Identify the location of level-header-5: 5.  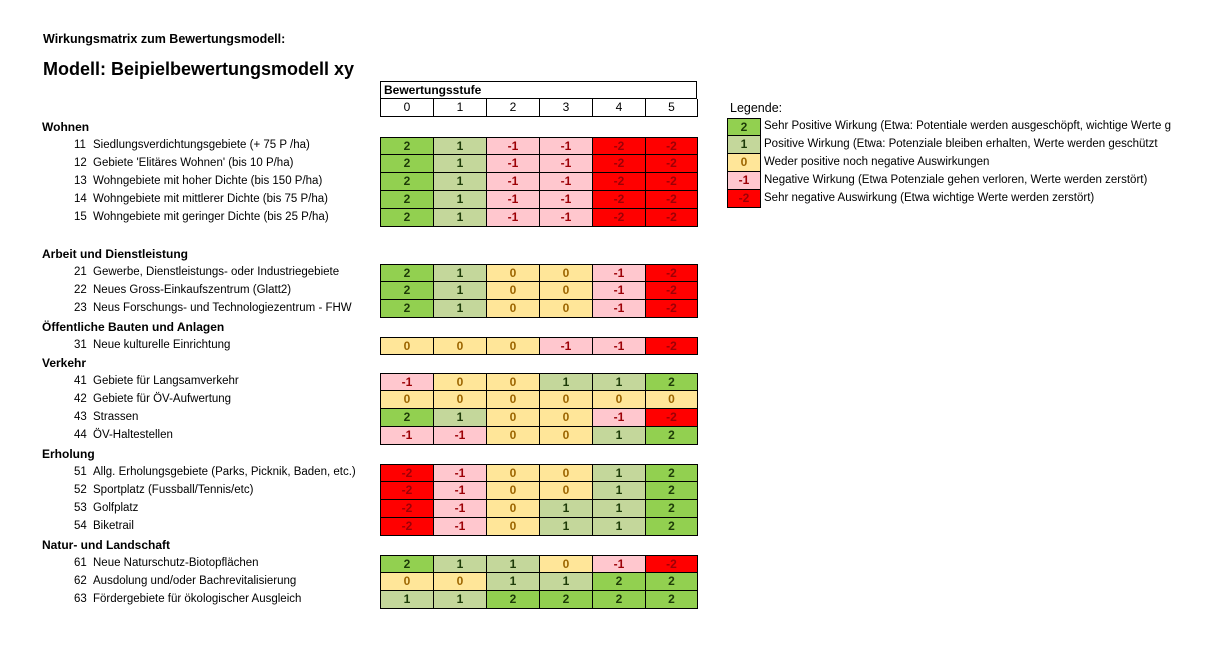
(671, 108).